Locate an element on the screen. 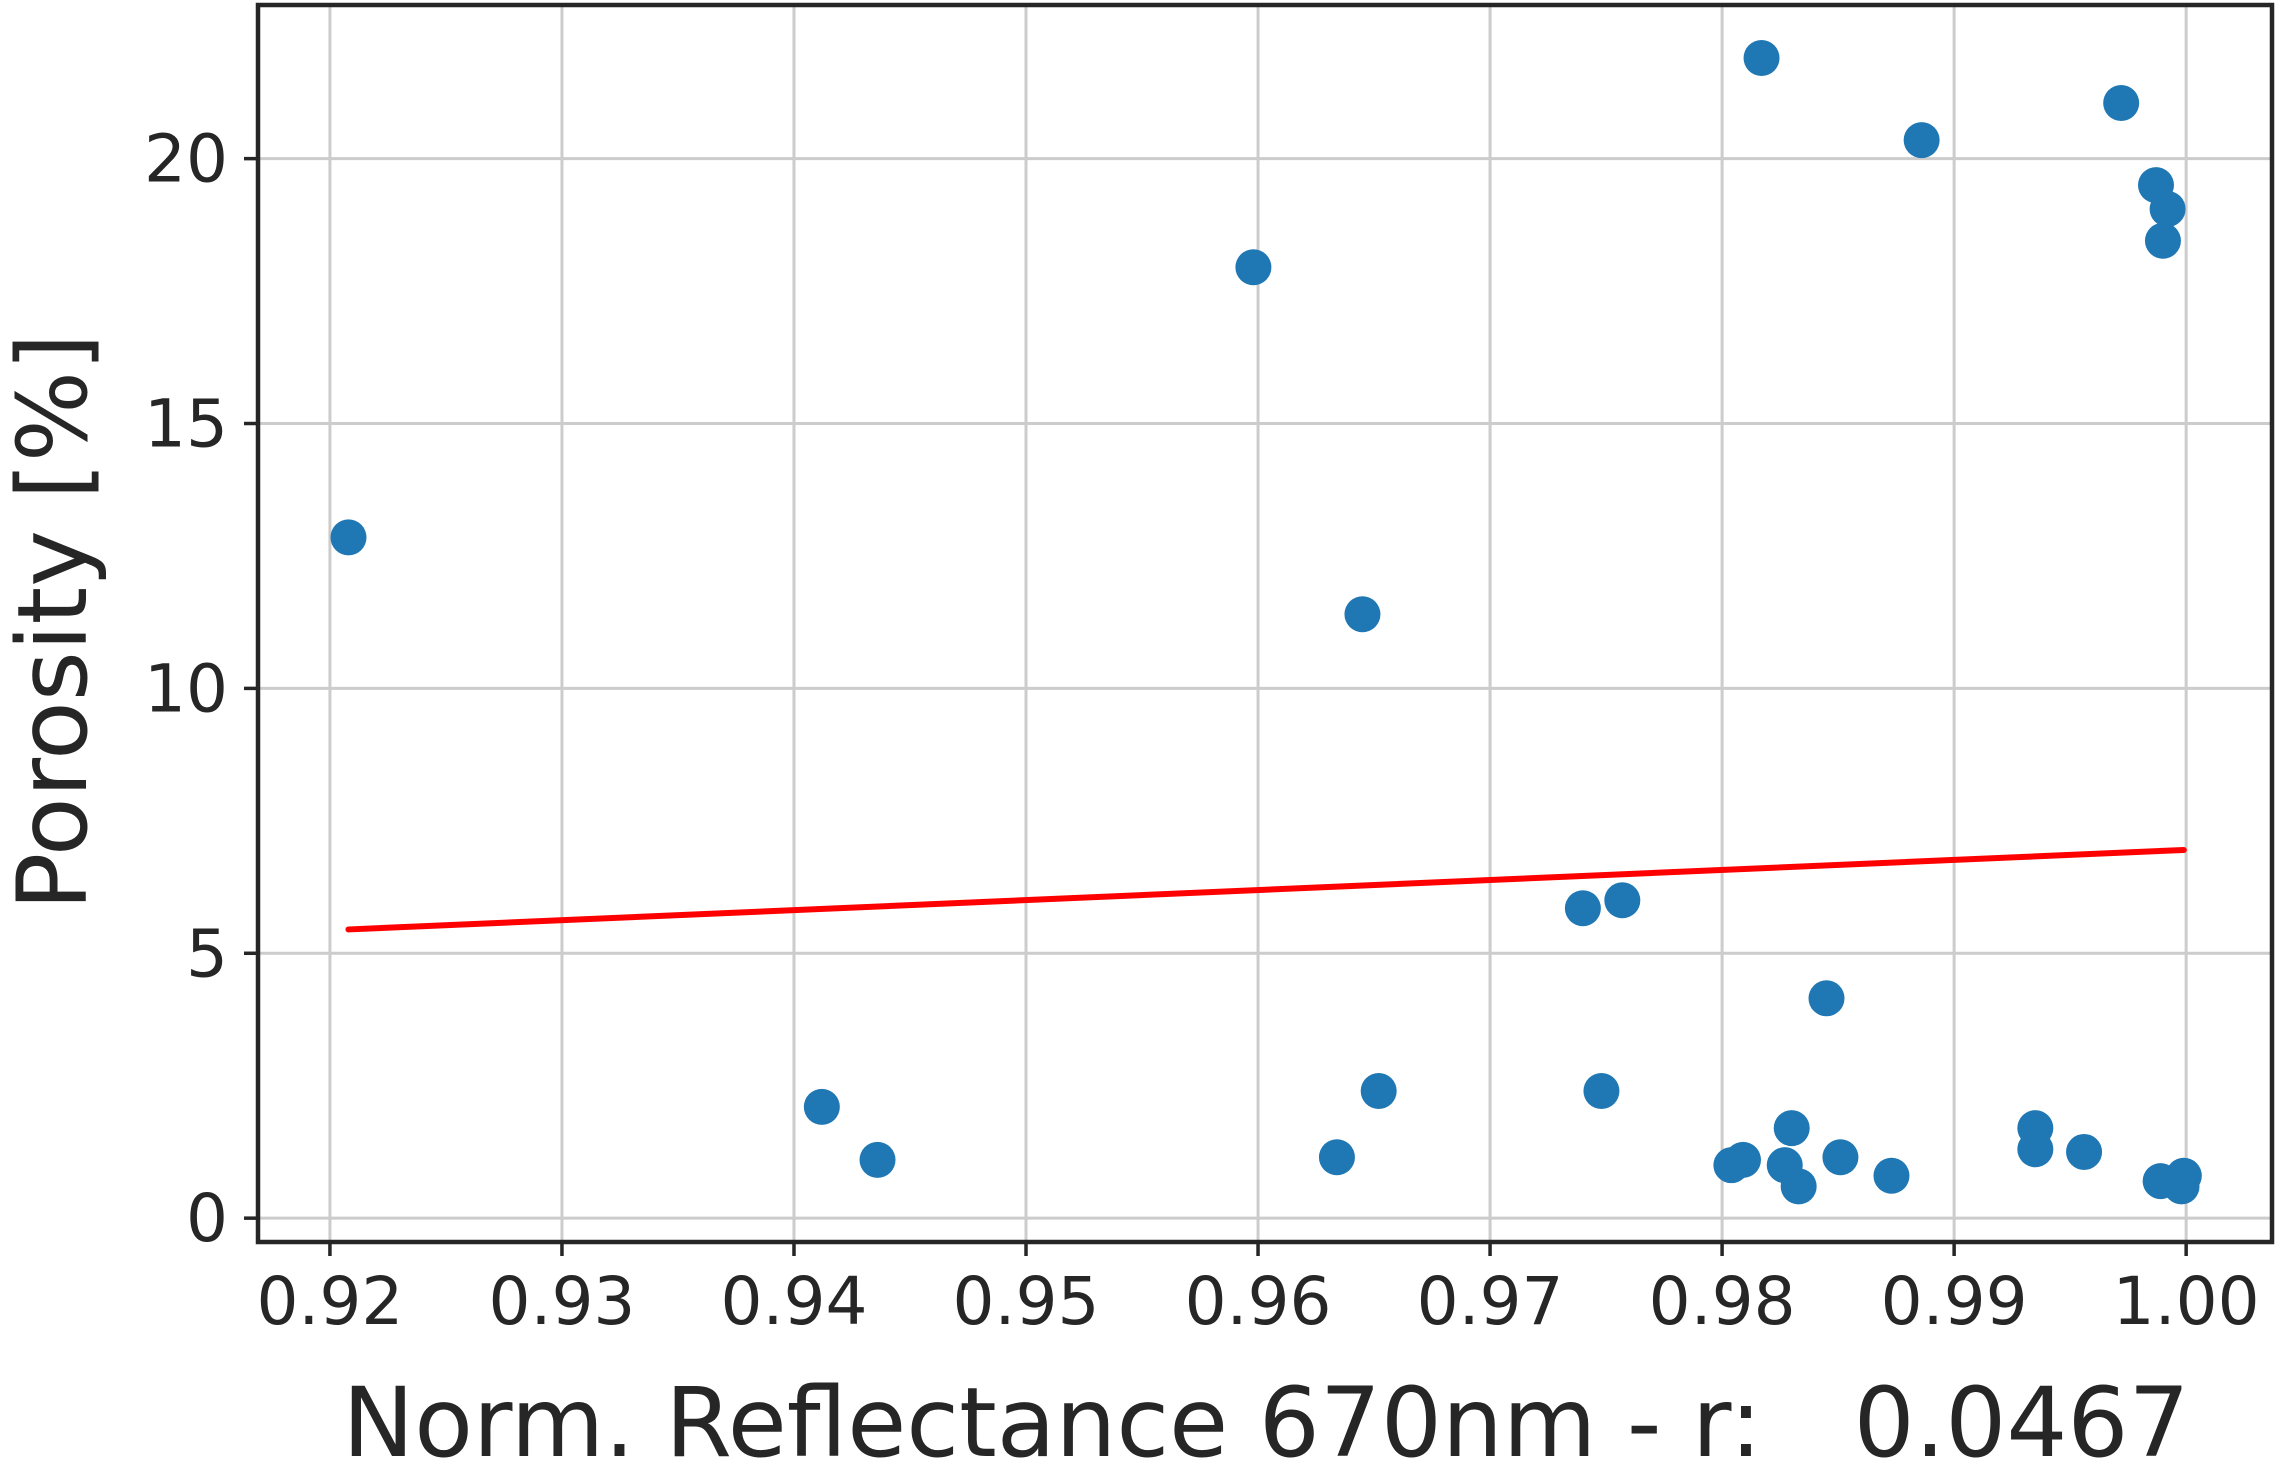  x-tick-label: 0.98 is located at coordinates (1722, 1301).